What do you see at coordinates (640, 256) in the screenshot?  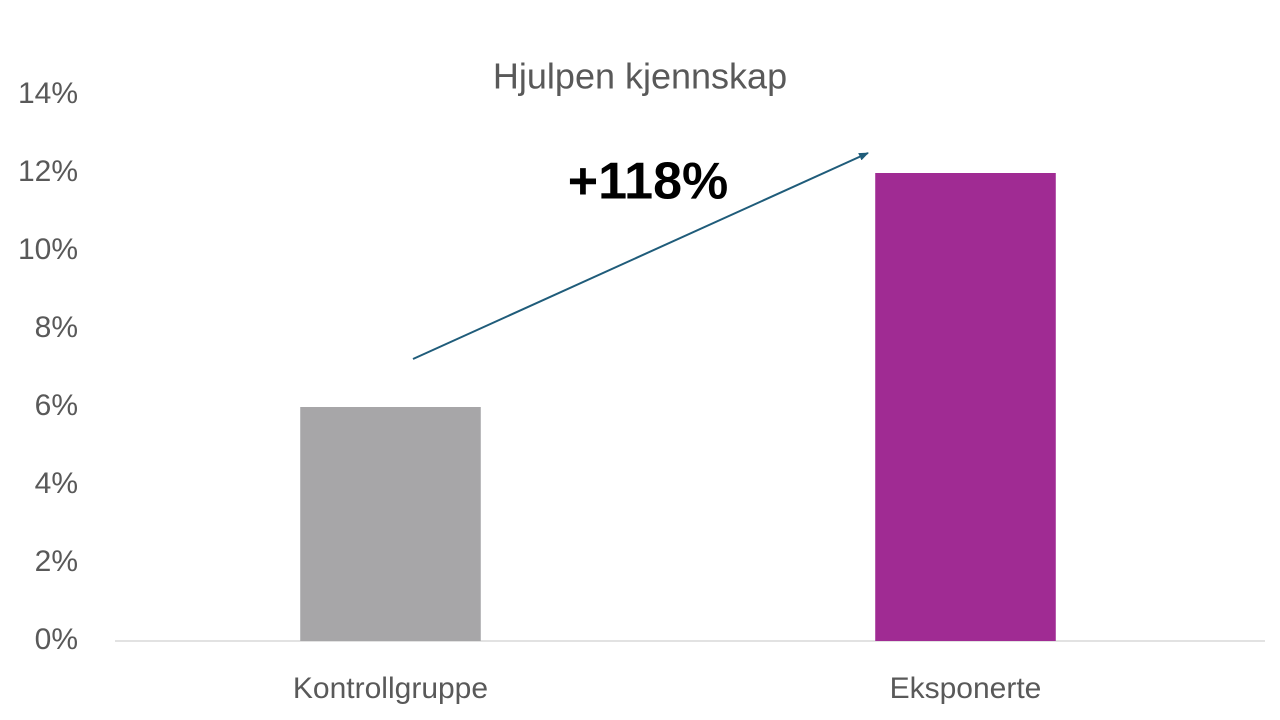 I see `annotation-arrow` at bounding box center [640, 256].